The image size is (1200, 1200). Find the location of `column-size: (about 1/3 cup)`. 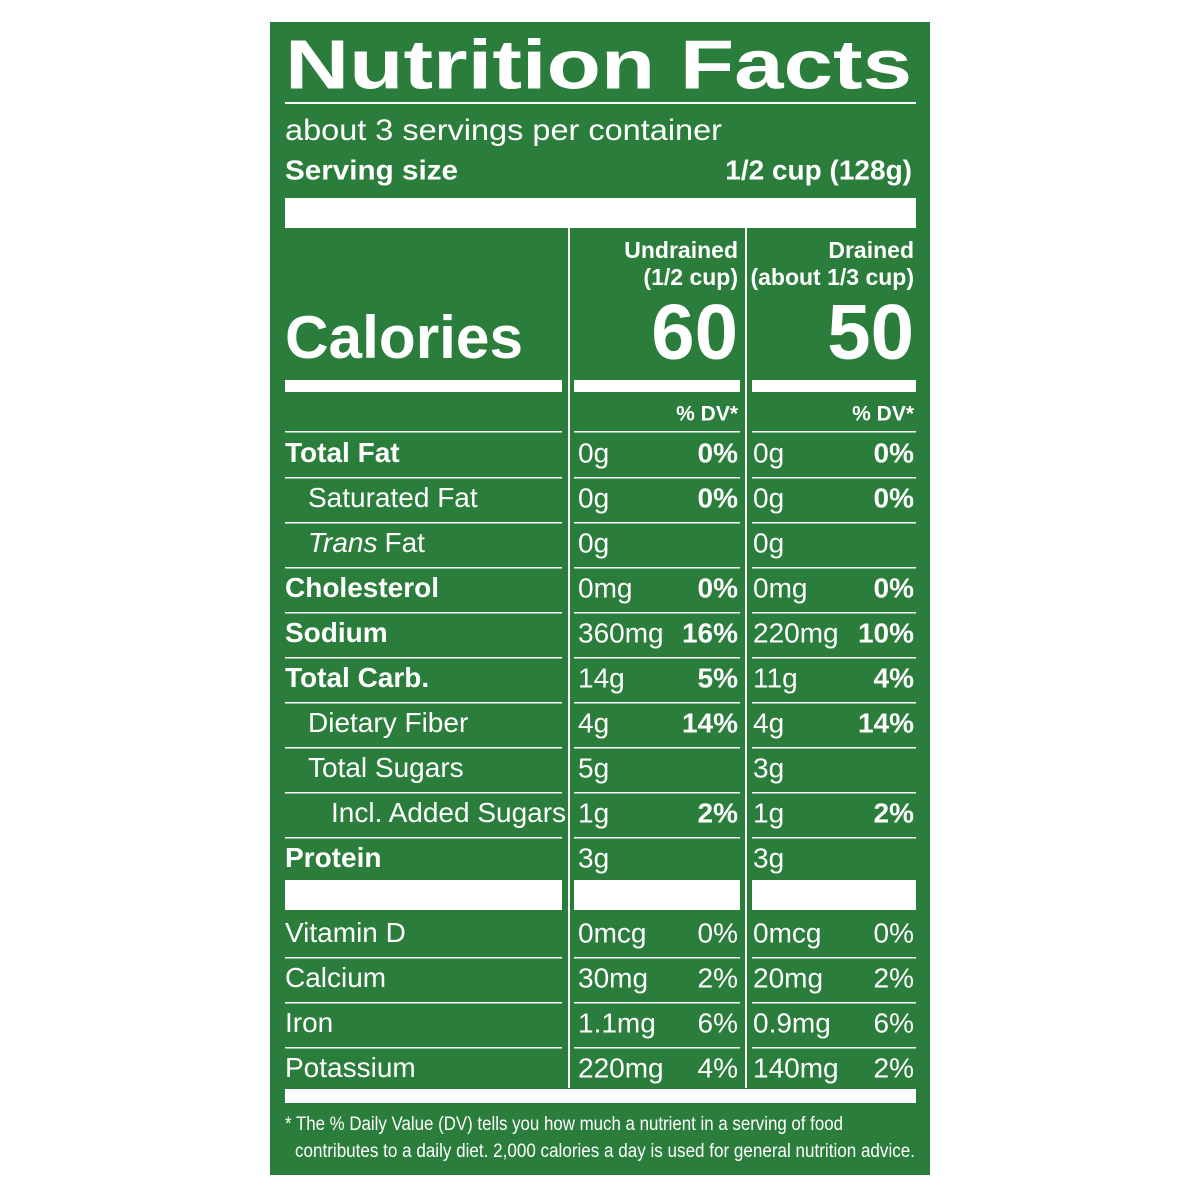

column-size: (about 1/3 cup) is located at coordinates (832, 277).